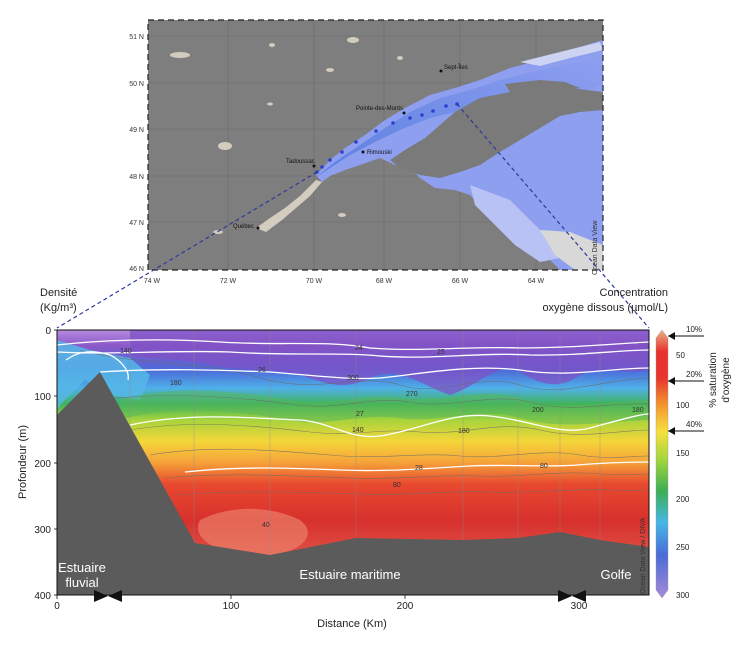 The height and width of the screenshot is (646, 754). I want to click on contour-label: 300, so click(353, 378).